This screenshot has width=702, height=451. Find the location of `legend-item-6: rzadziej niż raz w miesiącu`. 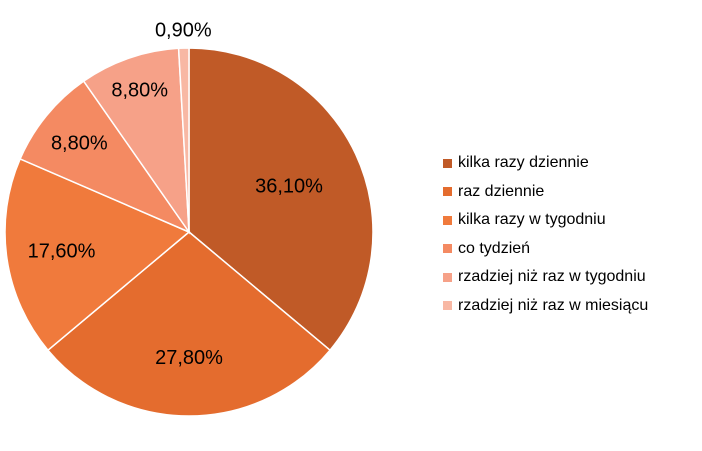

legend-item-6: rzadziej niż raz w miesiącu is located at coordinates (570, 306).